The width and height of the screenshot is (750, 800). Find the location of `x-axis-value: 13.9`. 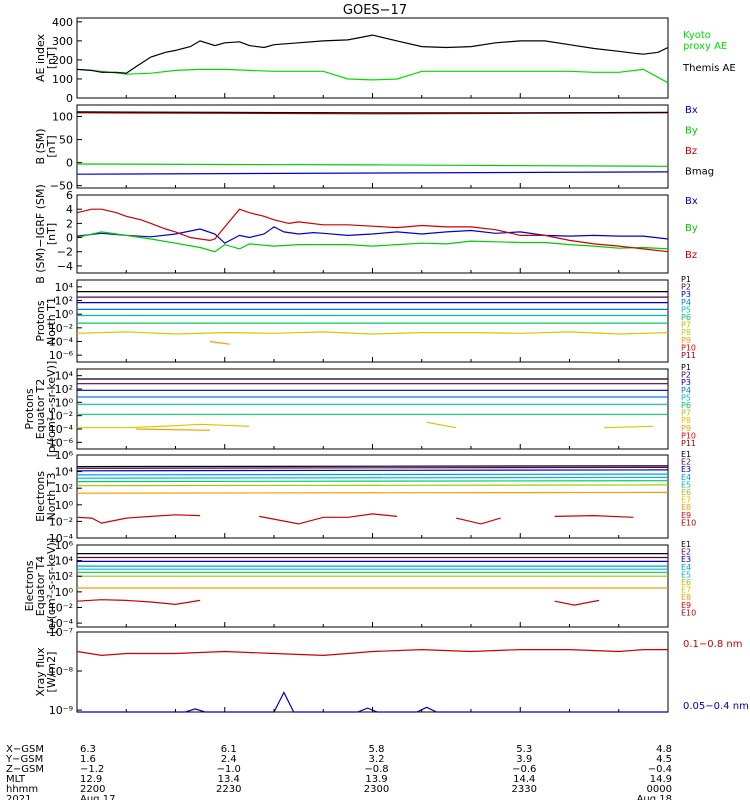

x-axis-value: 13.9 is located at coordinates (376, 779).